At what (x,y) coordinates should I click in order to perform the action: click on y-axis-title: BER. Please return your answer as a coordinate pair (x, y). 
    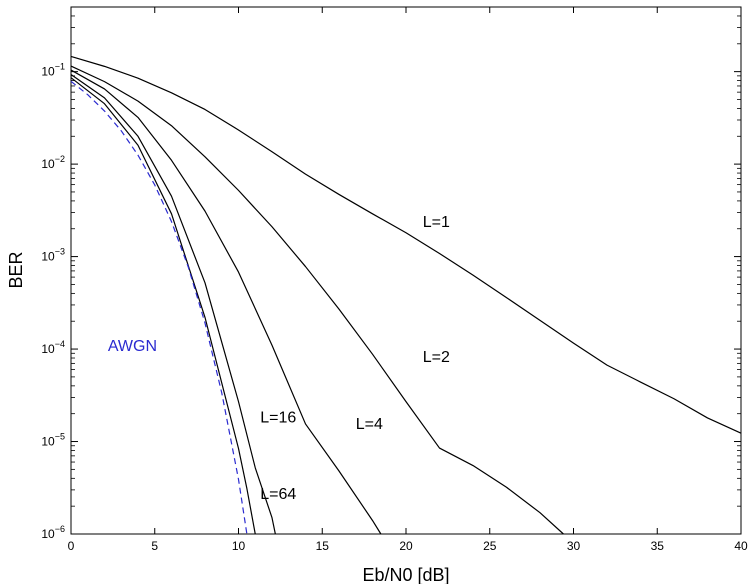
    Looking at the image, I should click on (16, 269).